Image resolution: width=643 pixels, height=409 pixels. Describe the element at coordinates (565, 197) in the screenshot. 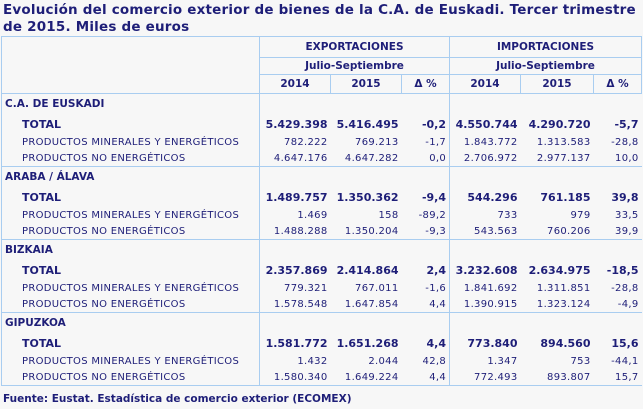

I see `value-cell: 761.185` at that location.